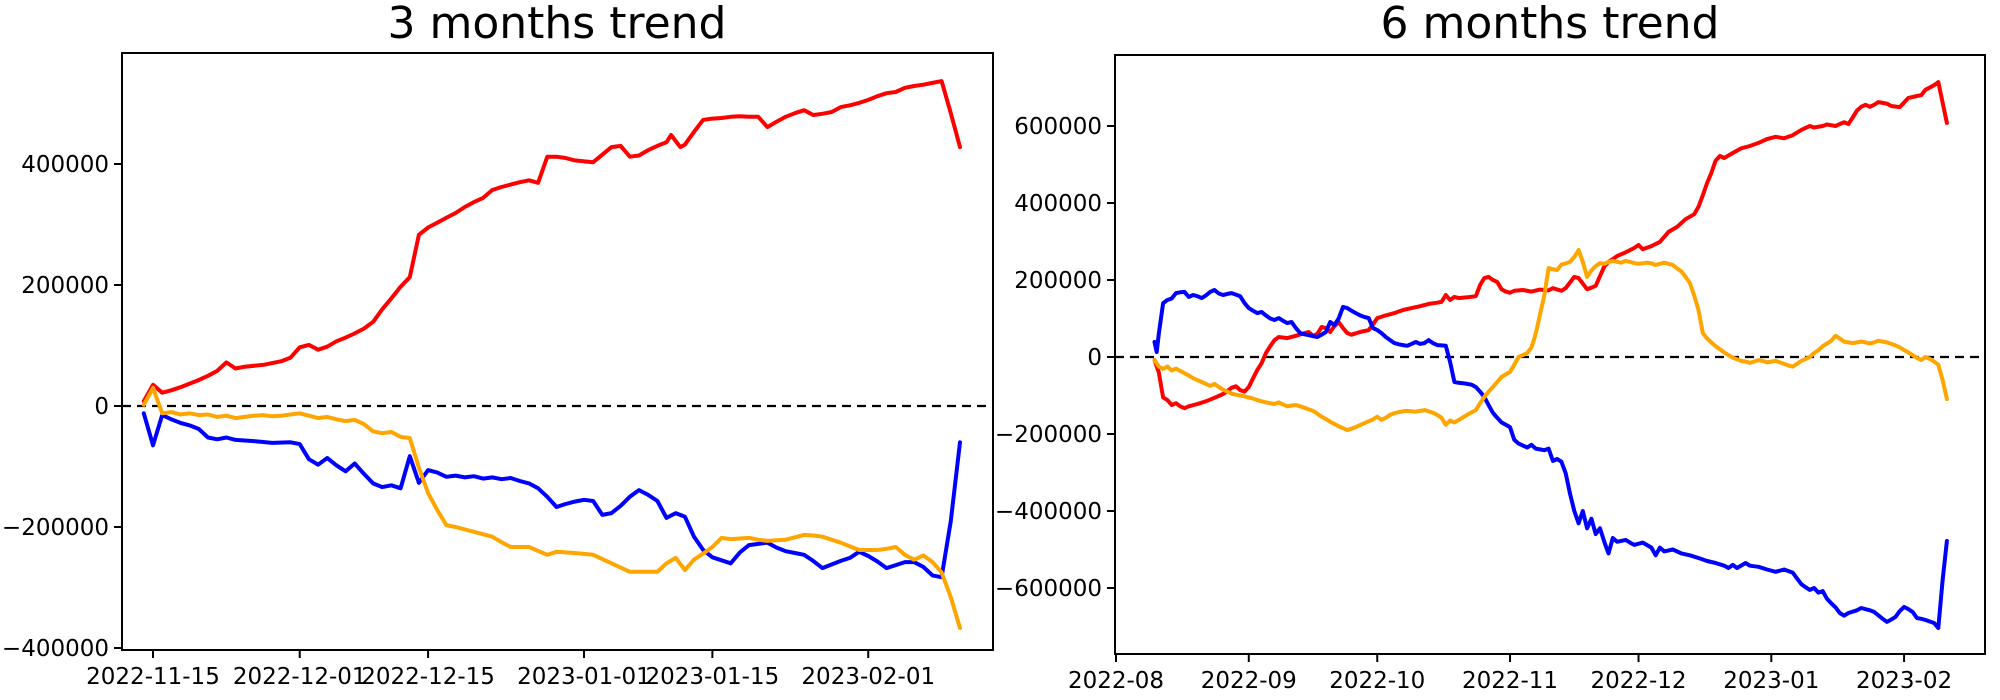 This screenshot has width=2000, height=700. I want to click on chart-title-6-months: 6 months trend, so click(1550, 24).